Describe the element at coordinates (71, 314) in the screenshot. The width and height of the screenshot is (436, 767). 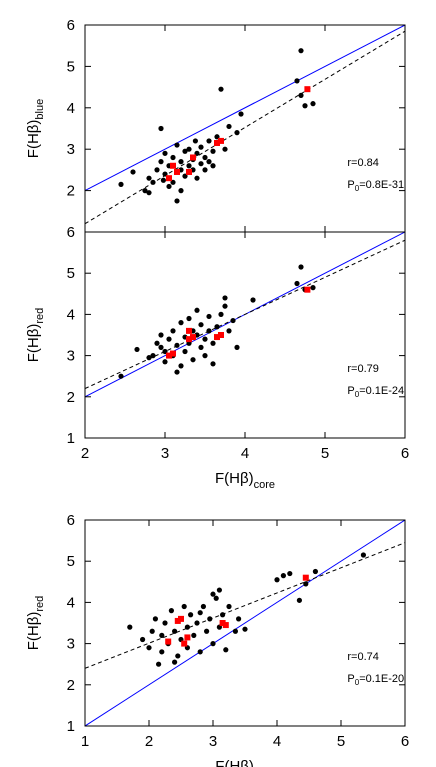
I see `y-tick-label: 4` at that location.